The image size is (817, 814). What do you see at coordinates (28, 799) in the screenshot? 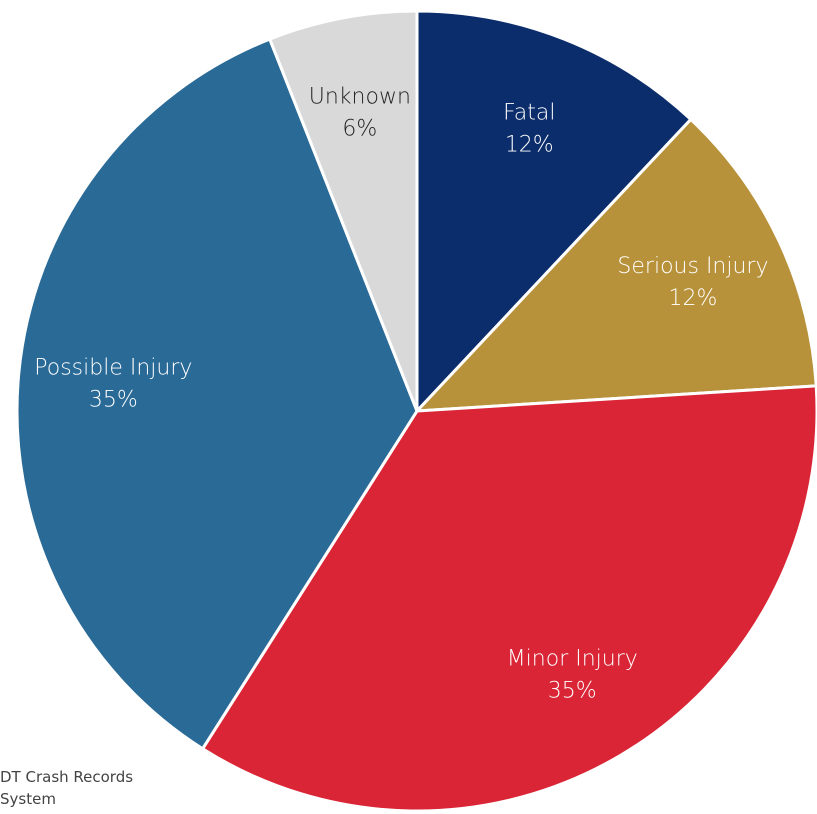
I see `source-line: System` at bounding box center [28, 799].